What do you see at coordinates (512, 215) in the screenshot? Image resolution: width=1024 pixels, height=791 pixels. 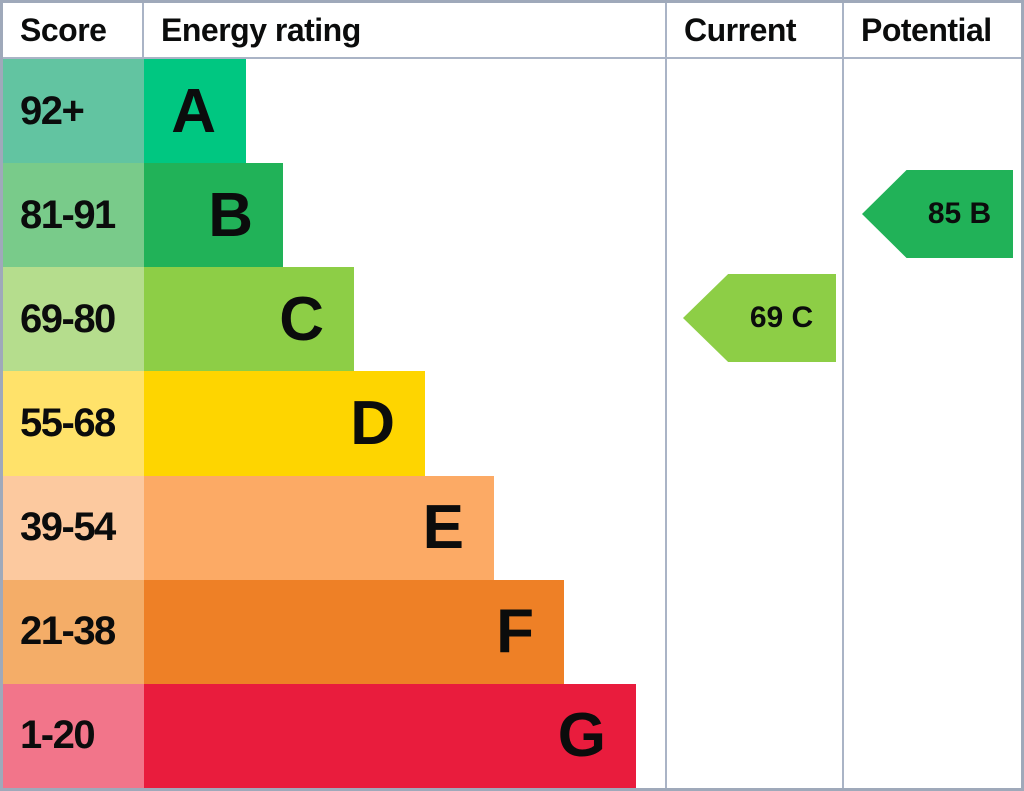 I see `band-row-b: 81-91 B` at bounding box center [512, 215].